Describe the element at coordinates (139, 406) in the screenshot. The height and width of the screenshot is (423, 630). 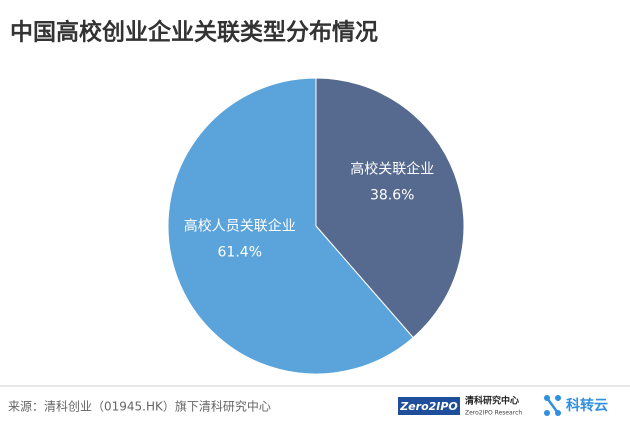
I see `source-note: 来源：清科创业（01945.HK）旗下清科研究中心` at that location.